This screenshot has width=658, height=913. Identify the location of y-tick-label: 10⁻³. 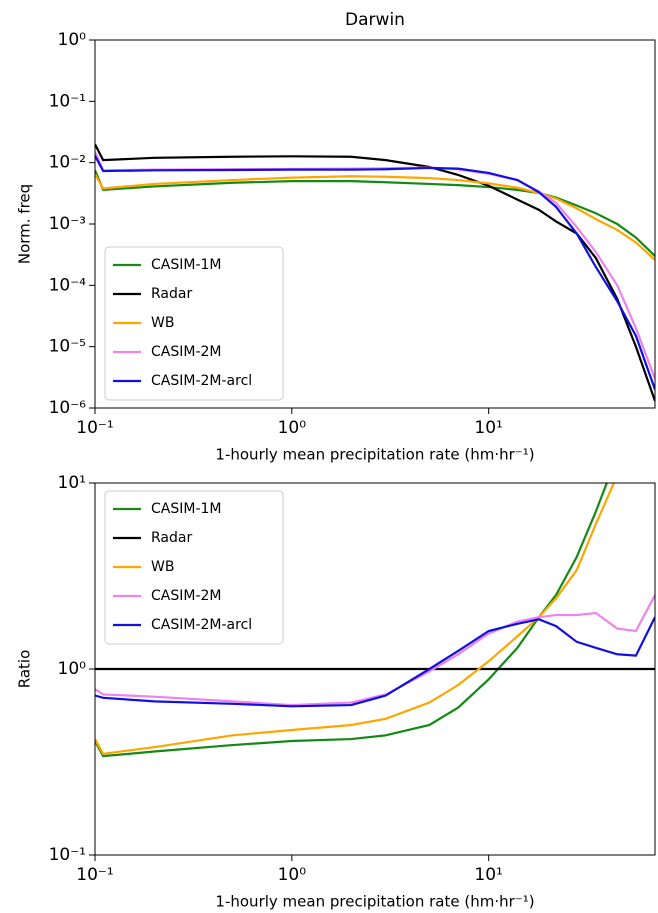
(67, 224).